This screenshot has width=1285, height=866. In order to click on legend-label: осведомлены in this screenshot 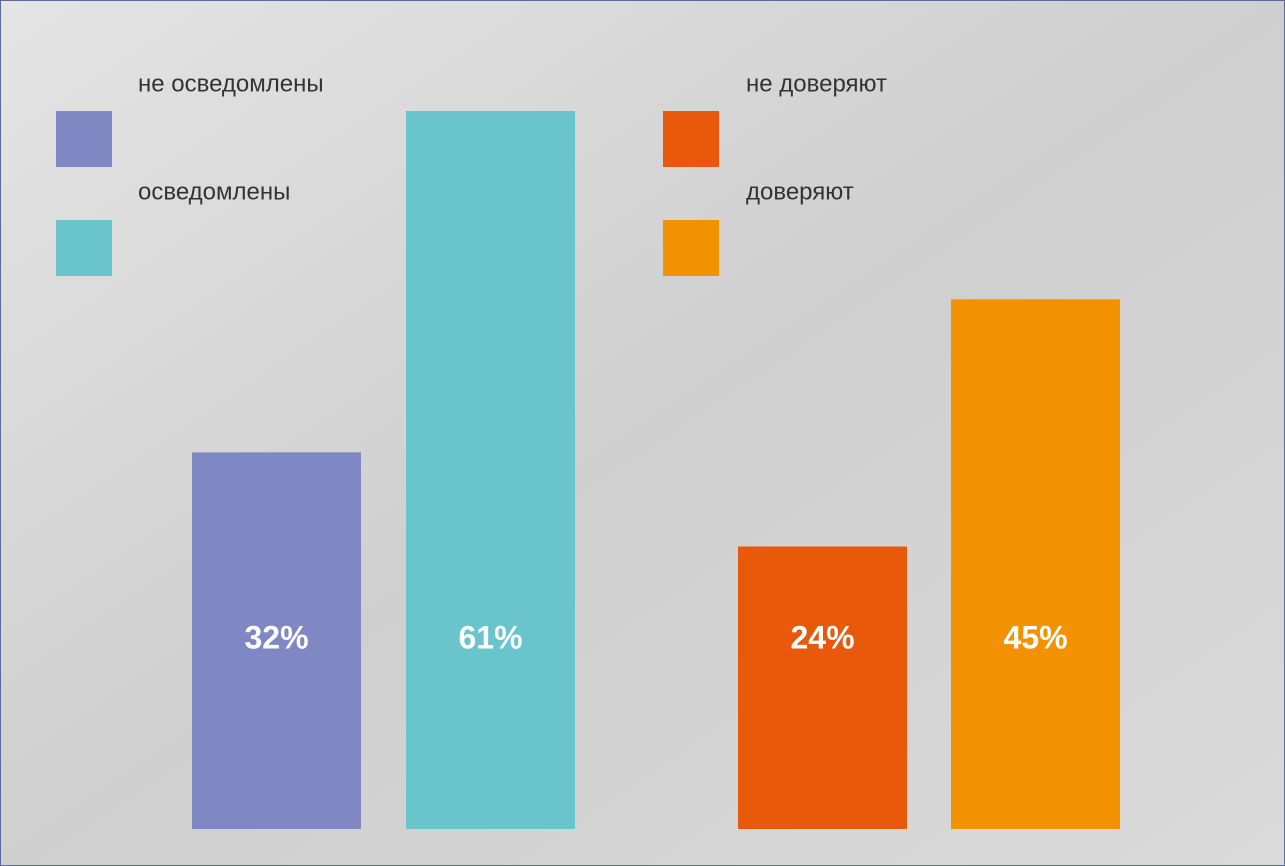, I will do `click(214, 191)`.